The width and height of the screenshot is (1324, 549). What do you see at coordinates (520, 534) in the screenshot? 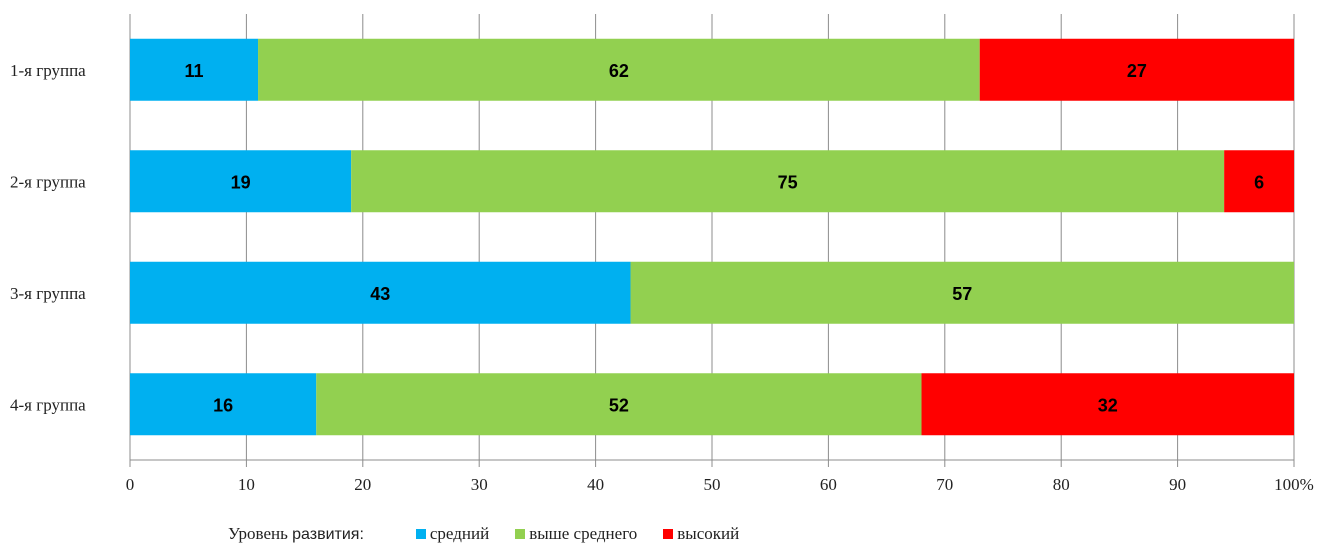
I see `legend-swatch-vyshe-srednego` at bounding box center [520, 534].